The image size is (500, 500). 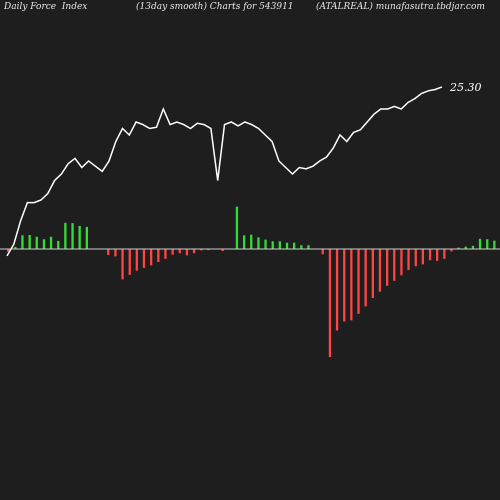 I want to click on last-value-label: 25.30, so click(x=465, y=87).